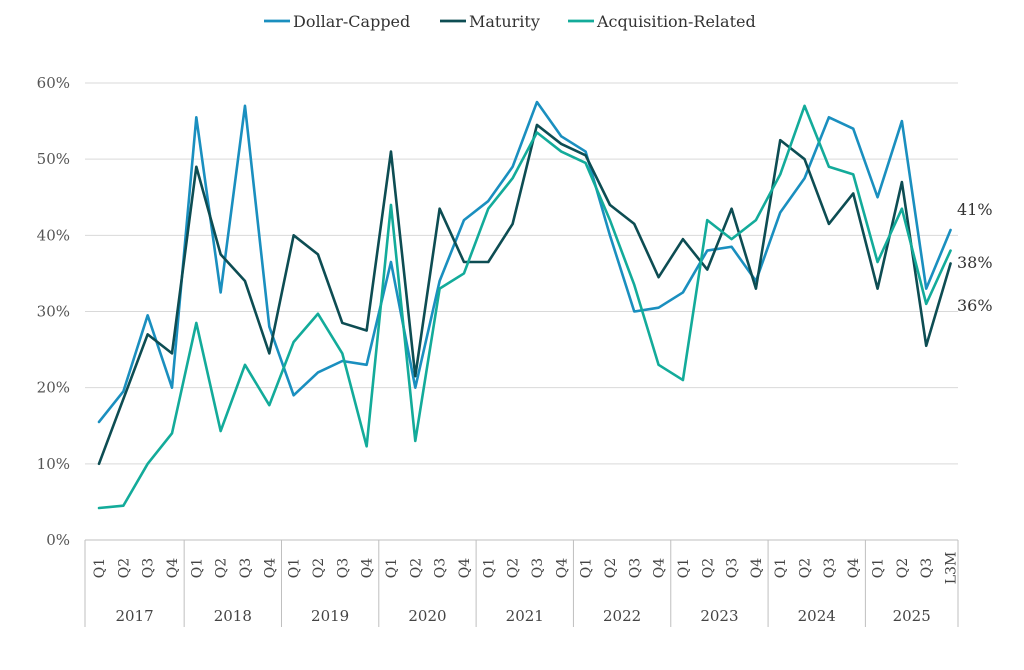 The height and width of the screenshot is (670, 1024). I want to click on end-label-maturity: 36%, so click(975, 305).